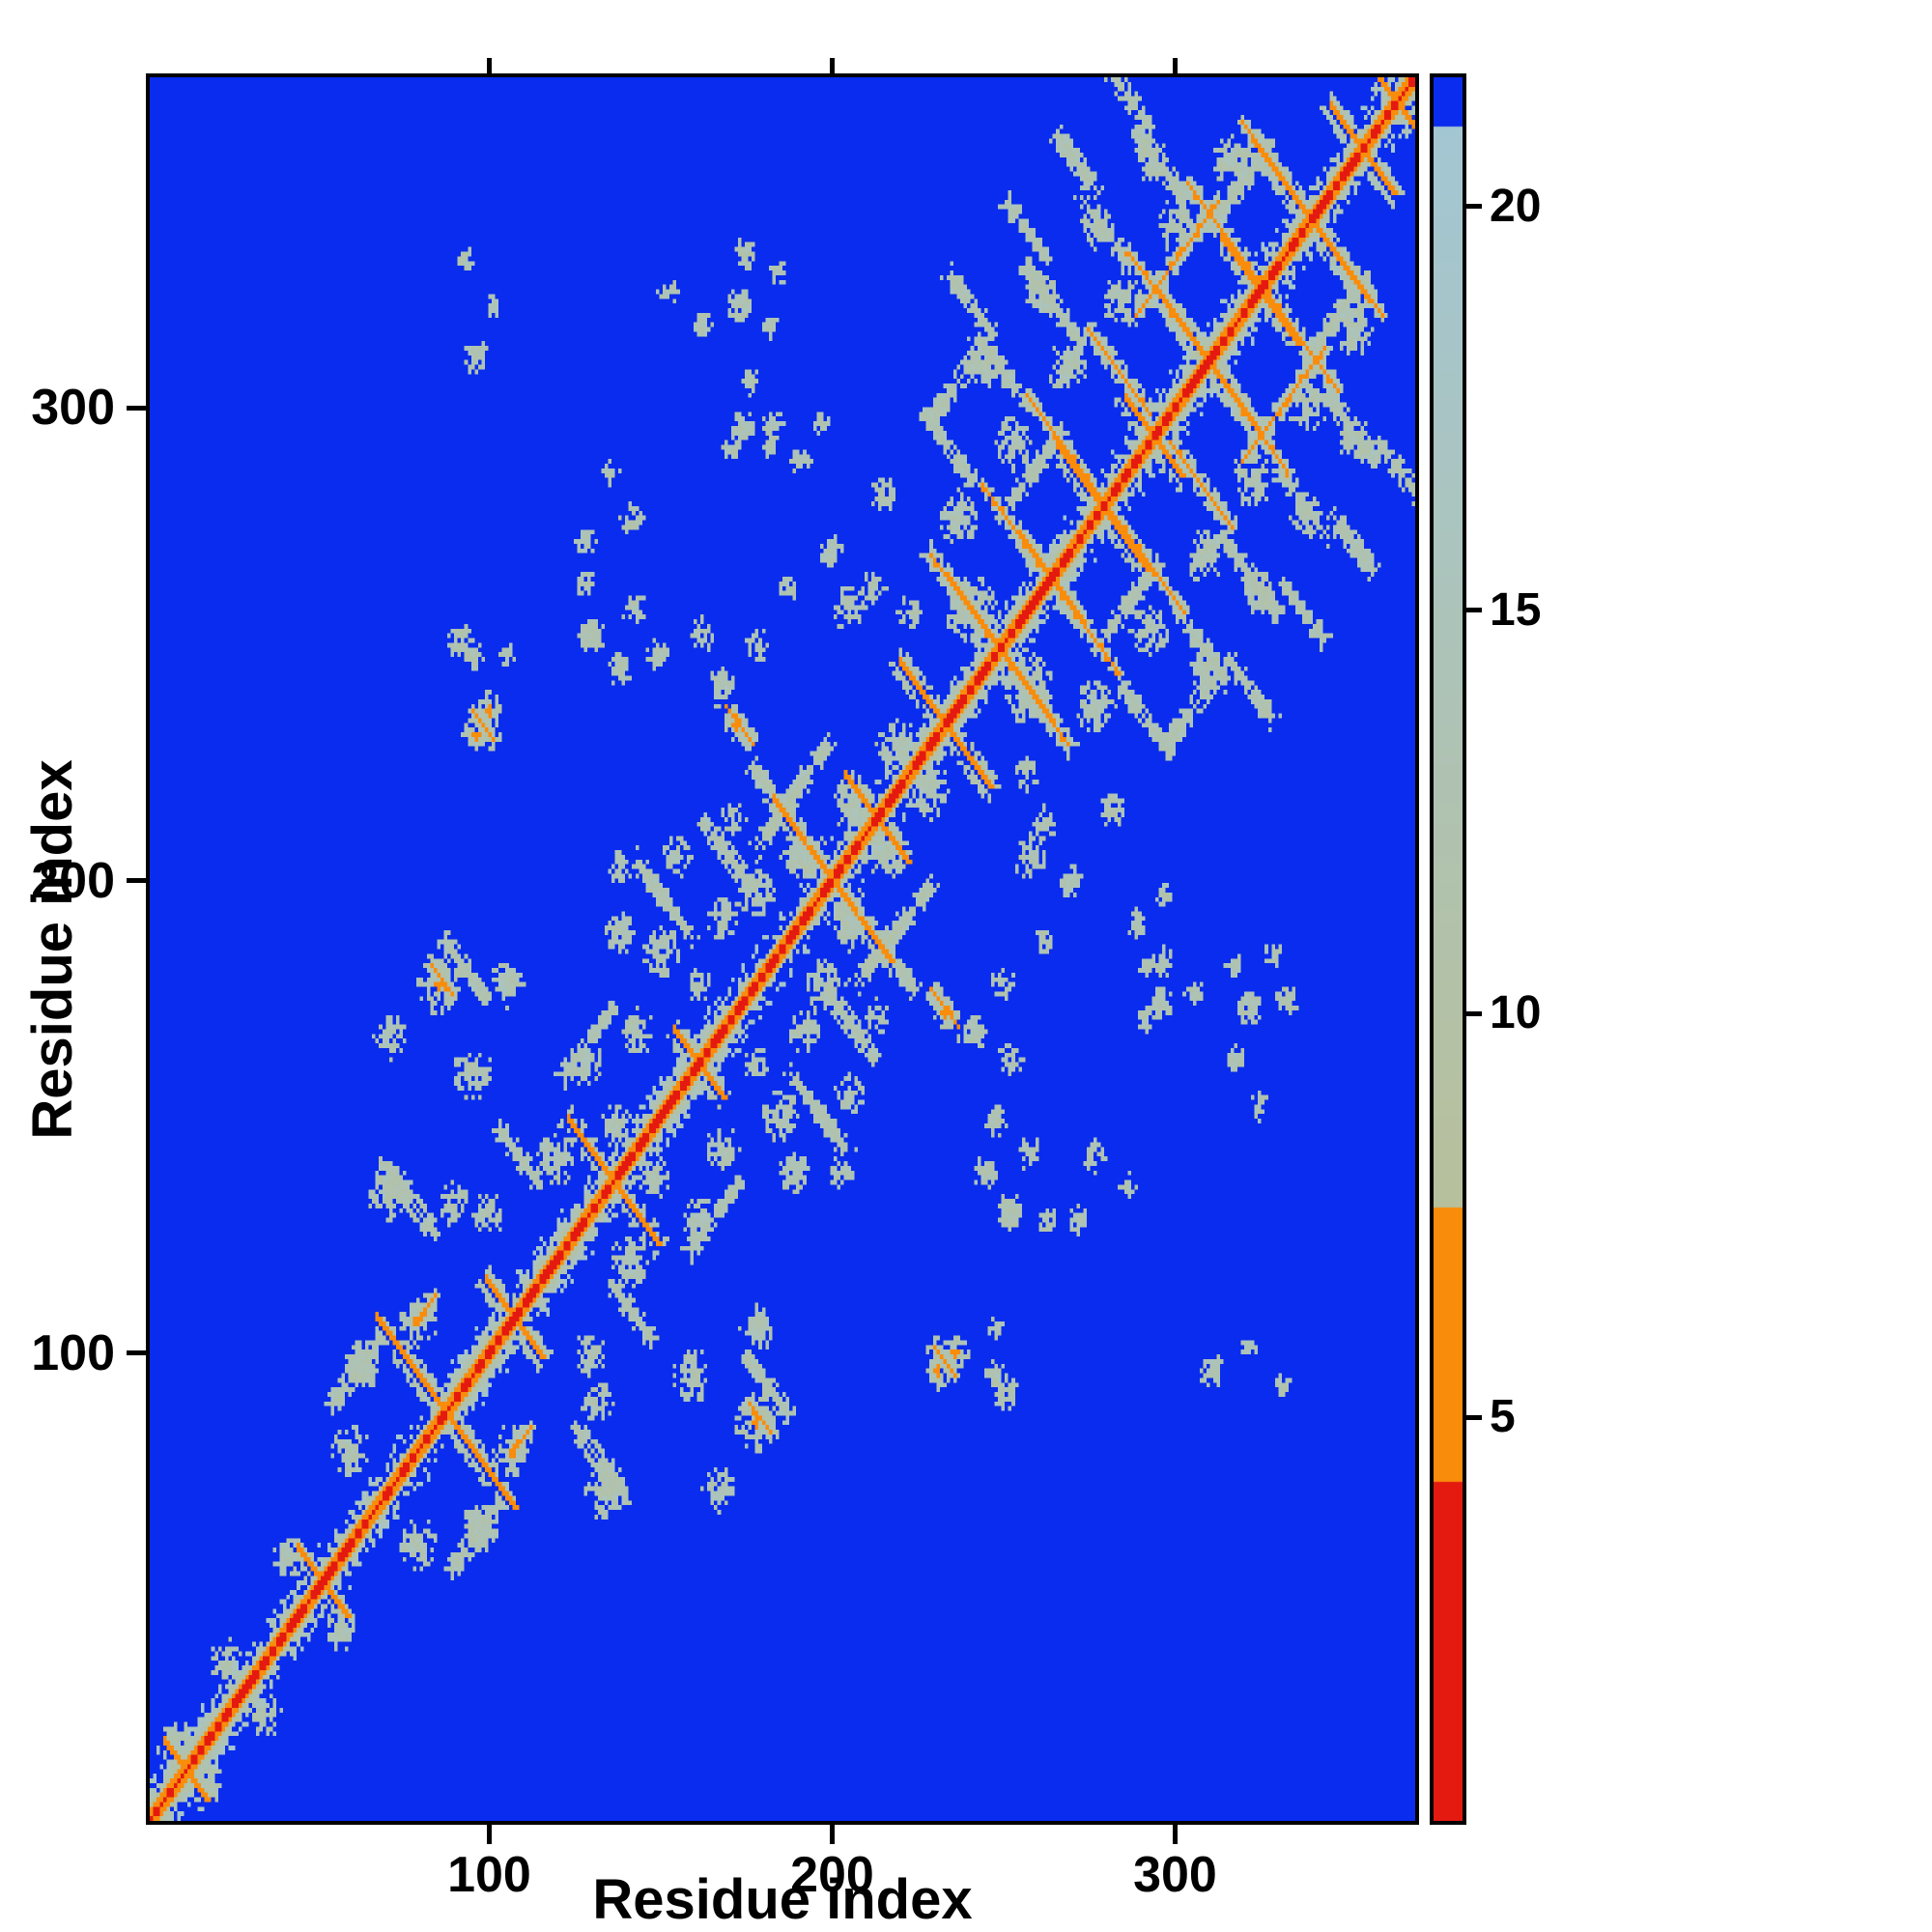 The height and width of the screenshot is (1932, 1932). What do you see at coordinates (1516, 1013) in the screenshot?
I see `colorbar-tick-label: 10` at bounding box center [1516, 1013].